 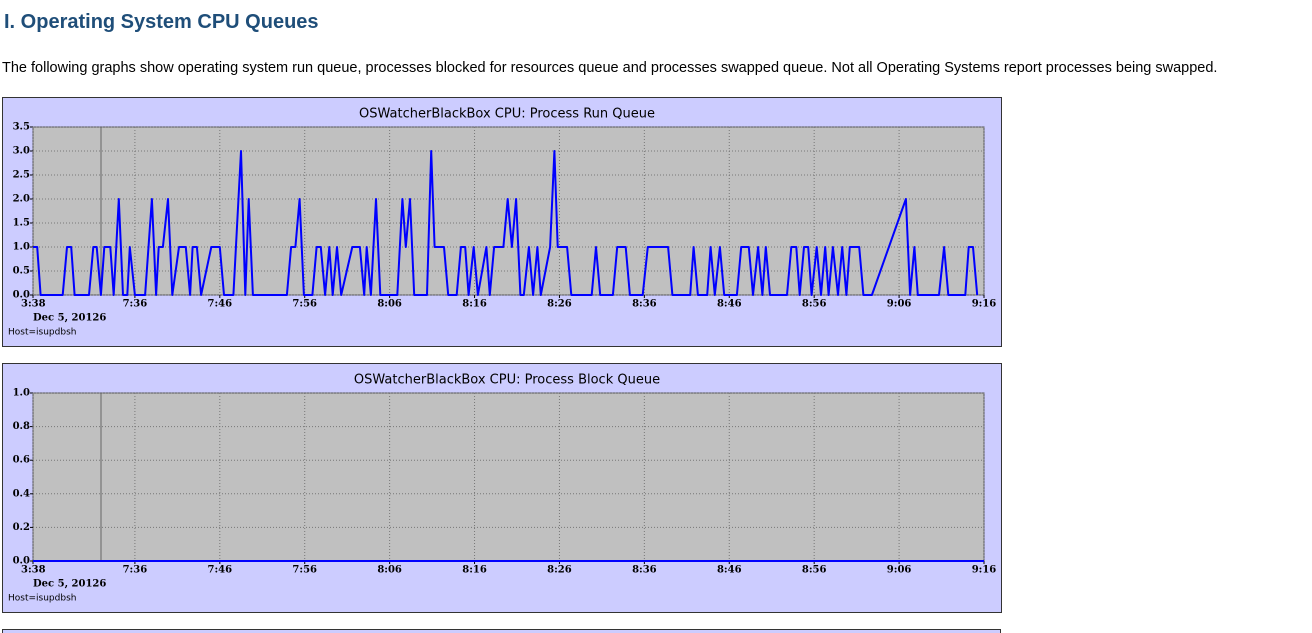 What do you see at coordinates (21, 271) in the screenshot?
I see `y-tick-label: 0.5` at bounding box center [21, 271].